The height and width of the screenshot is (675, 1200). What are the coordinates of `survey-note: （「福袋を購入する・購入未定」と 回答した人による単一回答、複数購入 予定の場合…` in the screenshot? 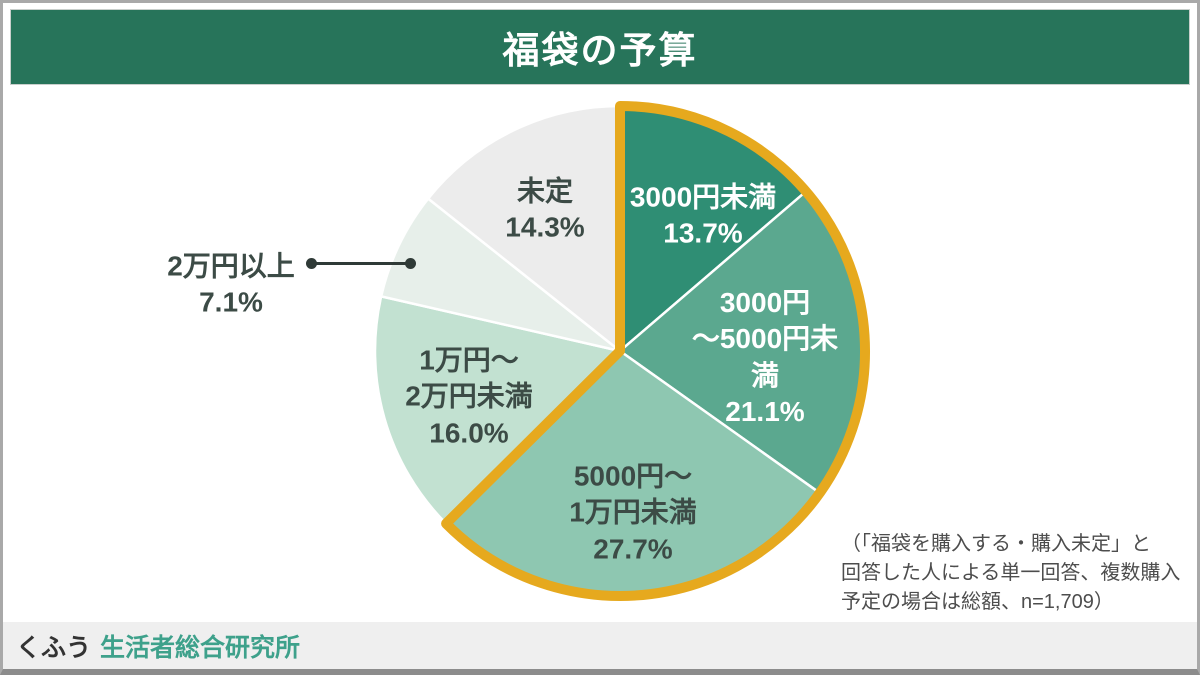 It's located at (1011, 573).